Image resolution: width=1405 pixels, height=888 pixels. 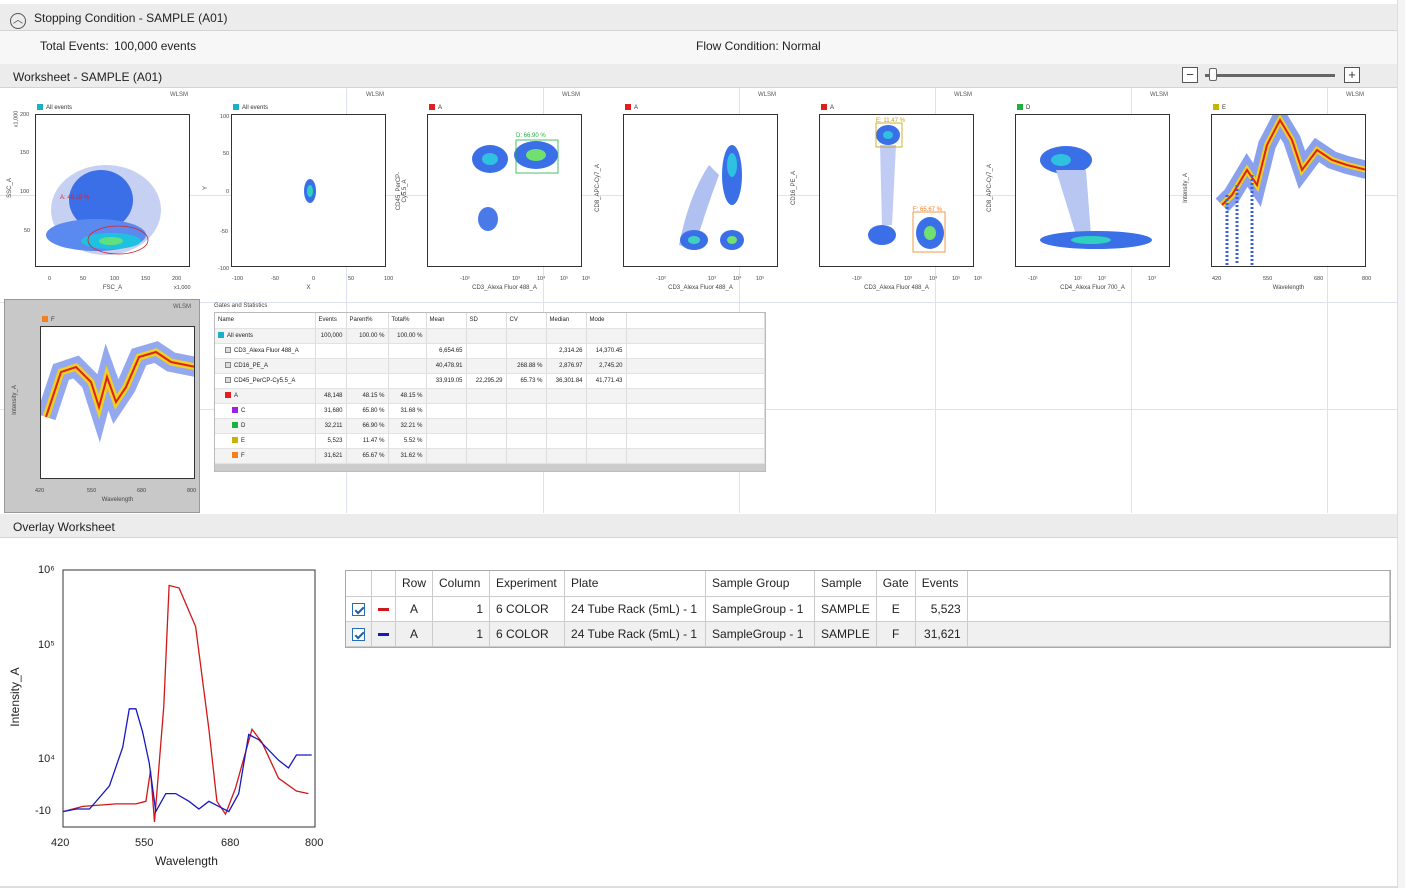 I want to click on gs-gate-name: D, so click(x=243, y=426).